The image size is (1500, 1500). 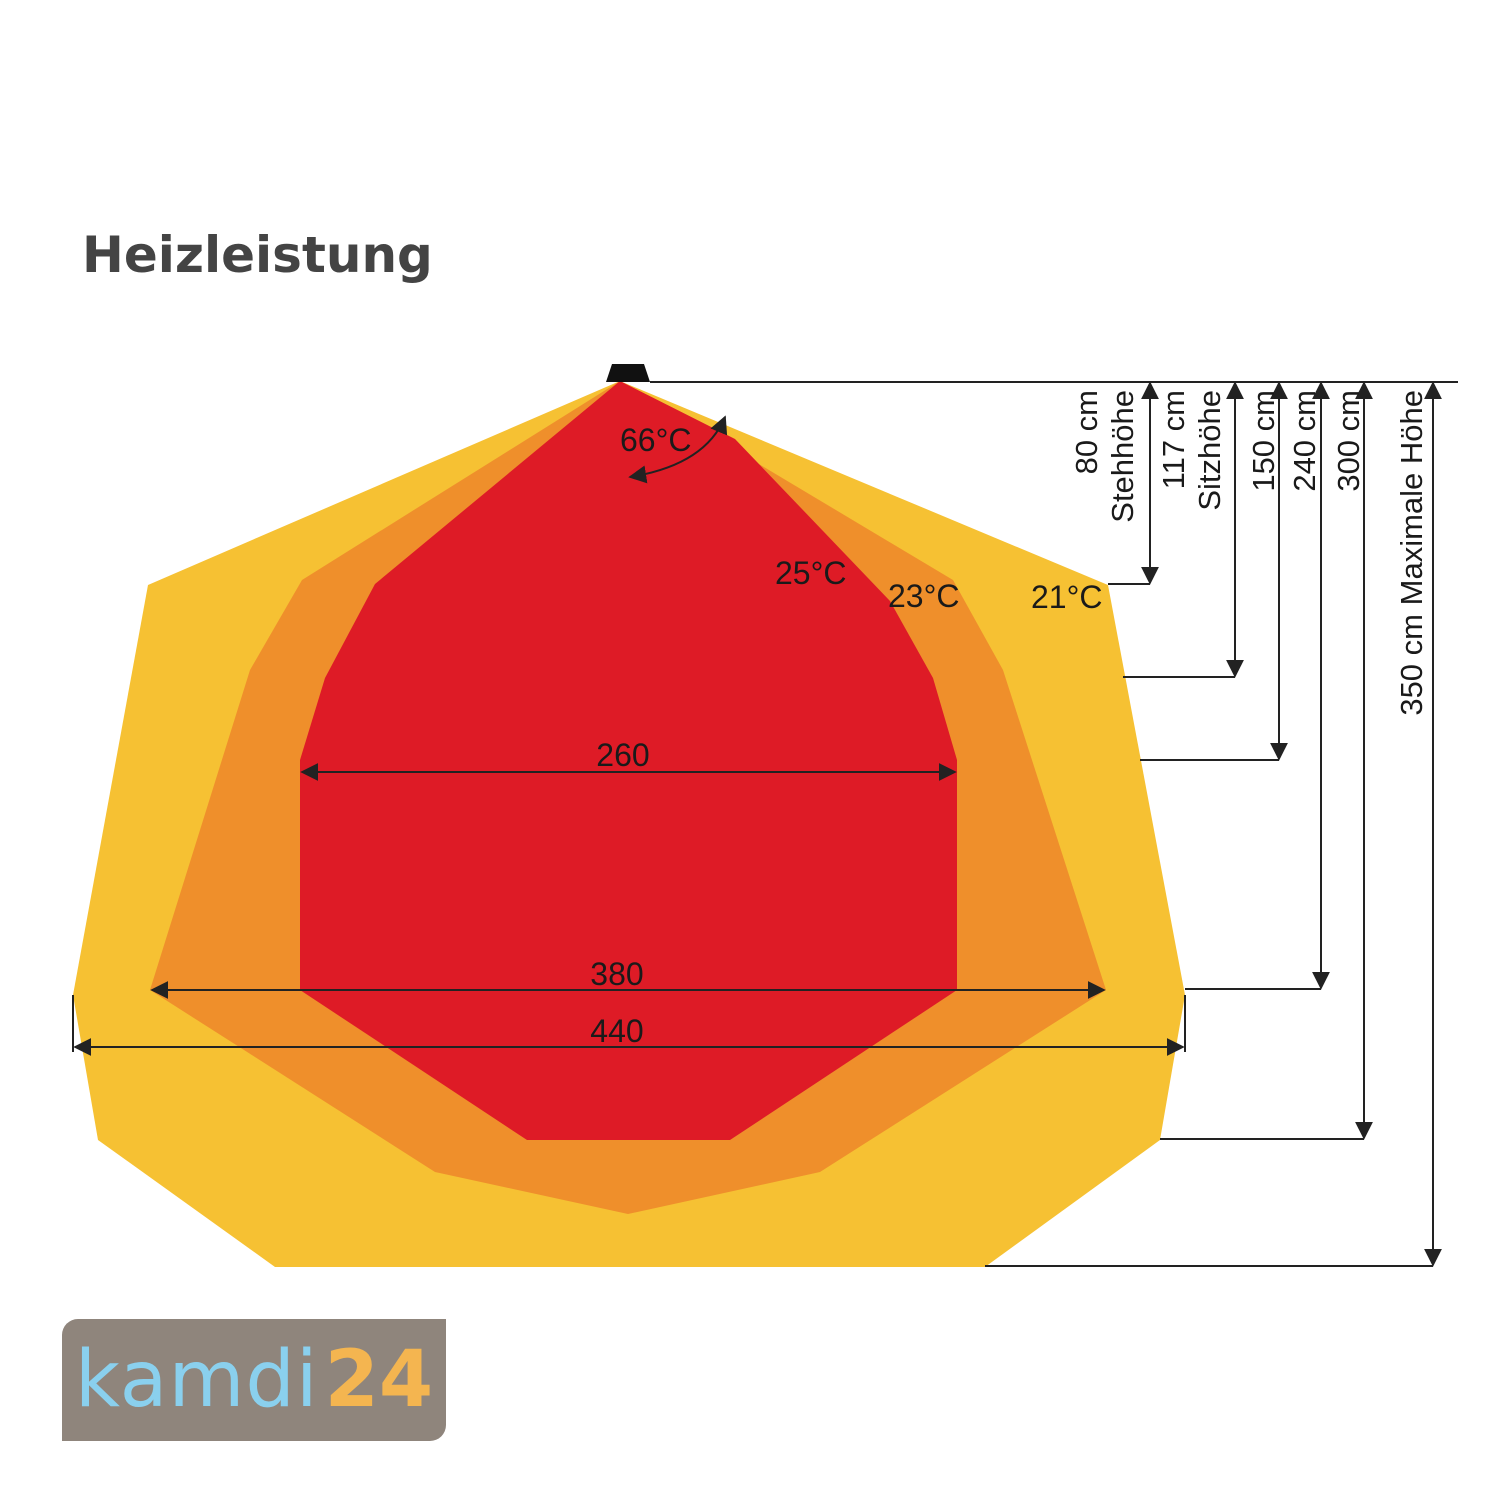 I want to click on width-label-380: 380, so click(x=616, y=974).